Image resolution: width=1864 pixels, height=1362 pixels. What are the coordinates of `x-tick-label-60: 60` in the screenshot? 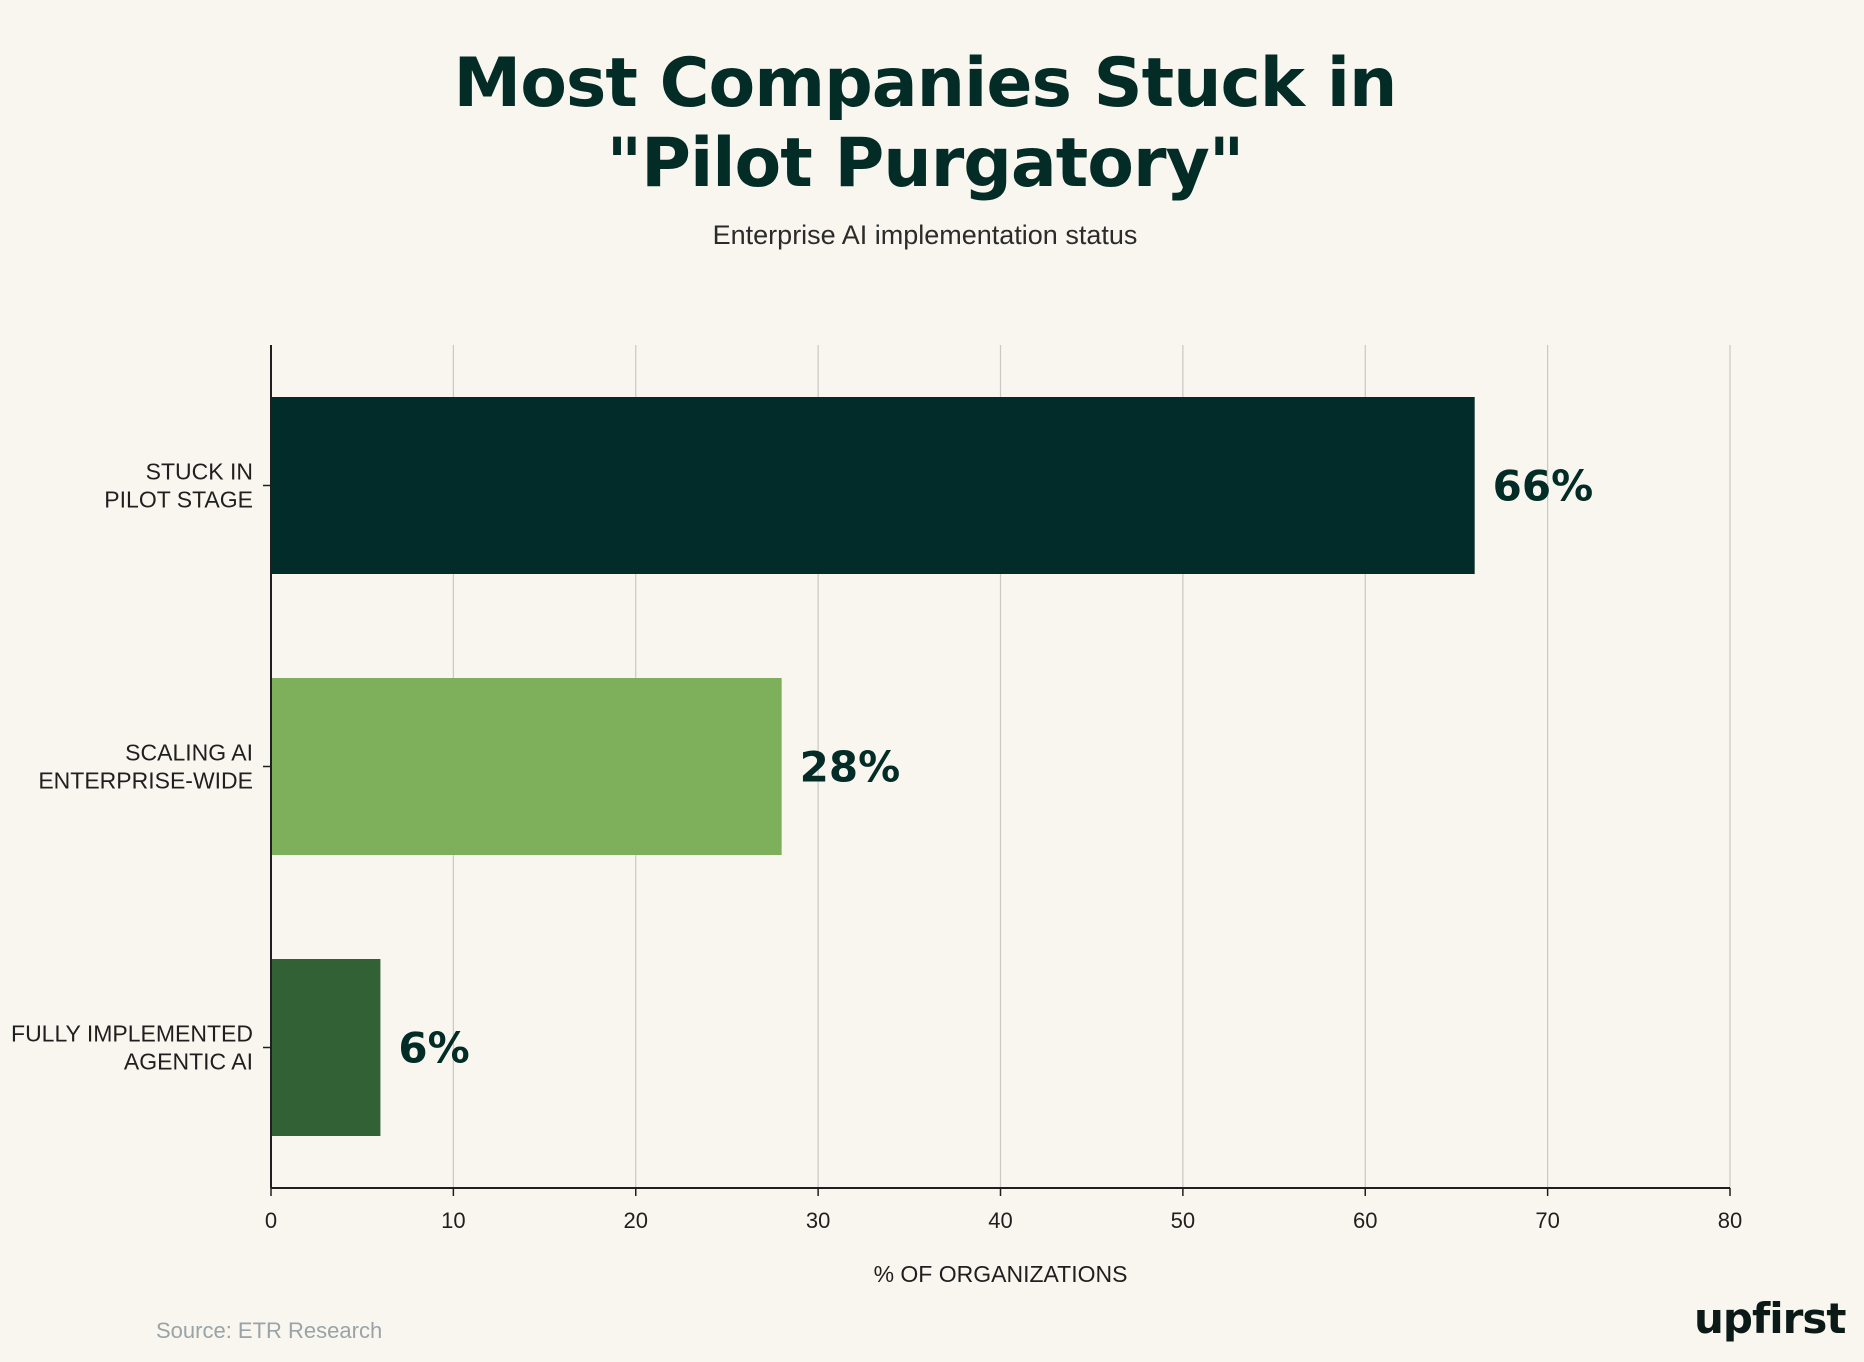 It's located at (1365, 1220).